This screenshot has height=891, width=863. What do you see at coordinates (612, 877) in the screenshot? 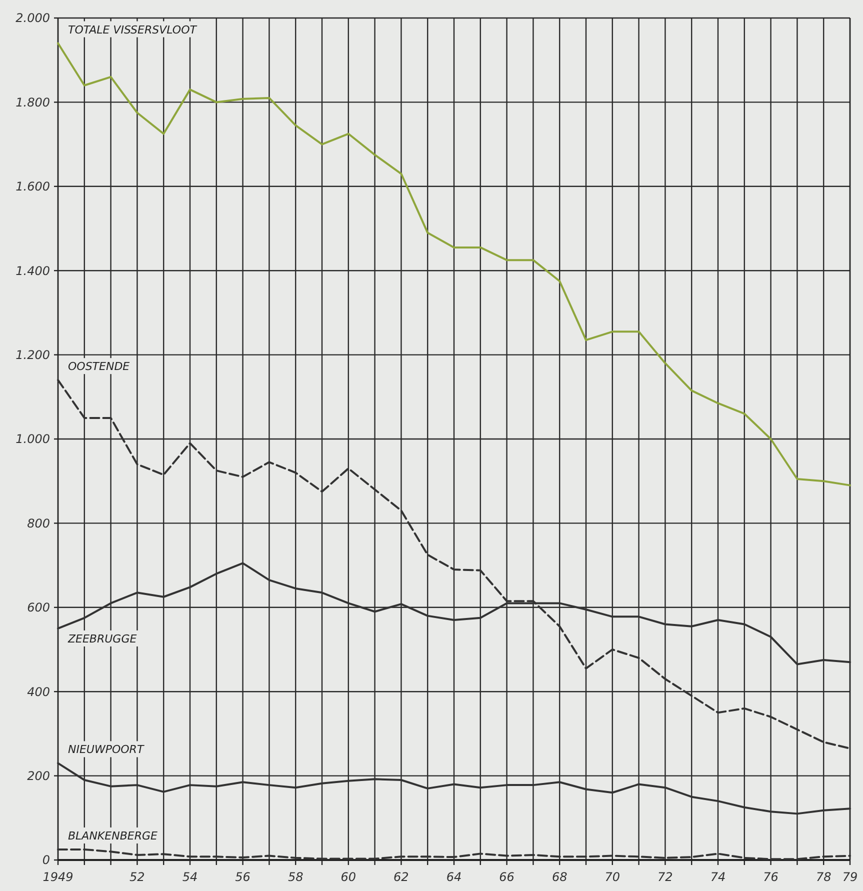
I see `x-tick-label: 70` at bounding box center [612, 877].